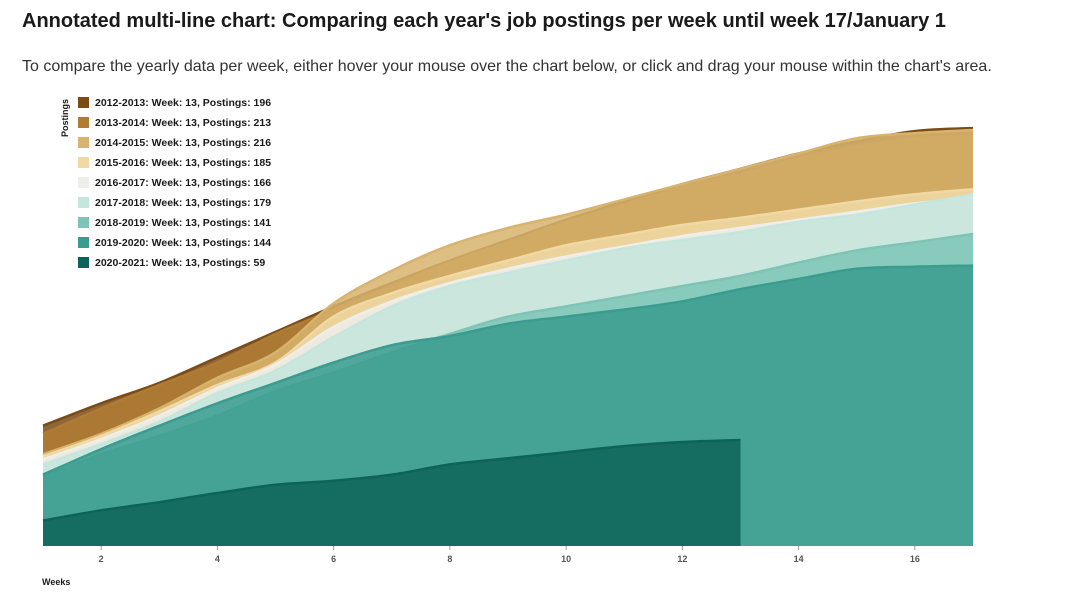 The width and height of the screenshot is (1070, 601). Describe the element at coordinates (183, 143) in the screenshot. I see `legend-entry: 2014-2015: Week: 13, Postings: 216` at that location.